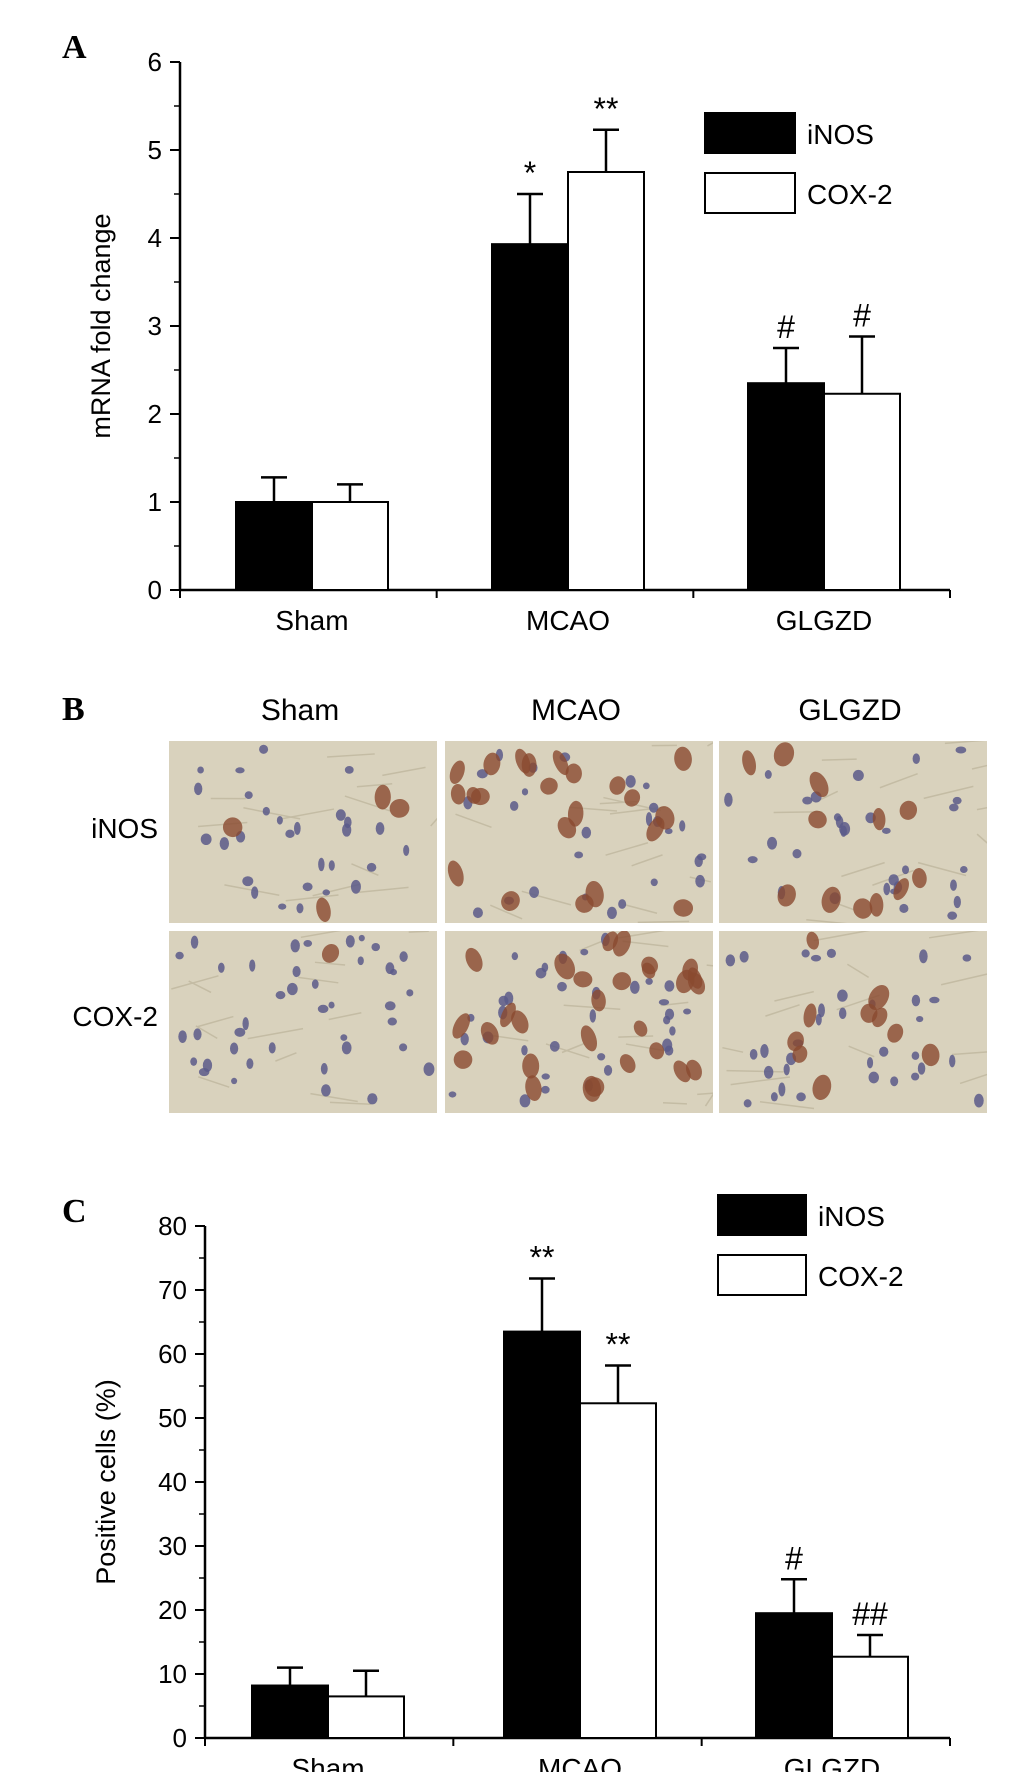 The width and height of the screenshot is (1033, 1772). Describe the element at coordinates (794, 1558) in the screenshot. I see `significance-marker: #` at that location.